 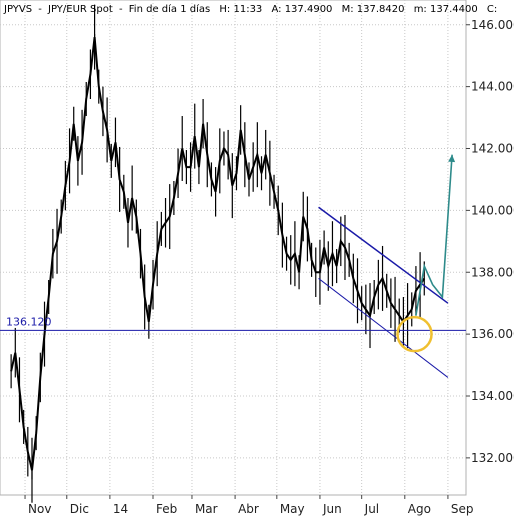 I want to click on x-tick-label: Feb, so click(x=166, y=509).